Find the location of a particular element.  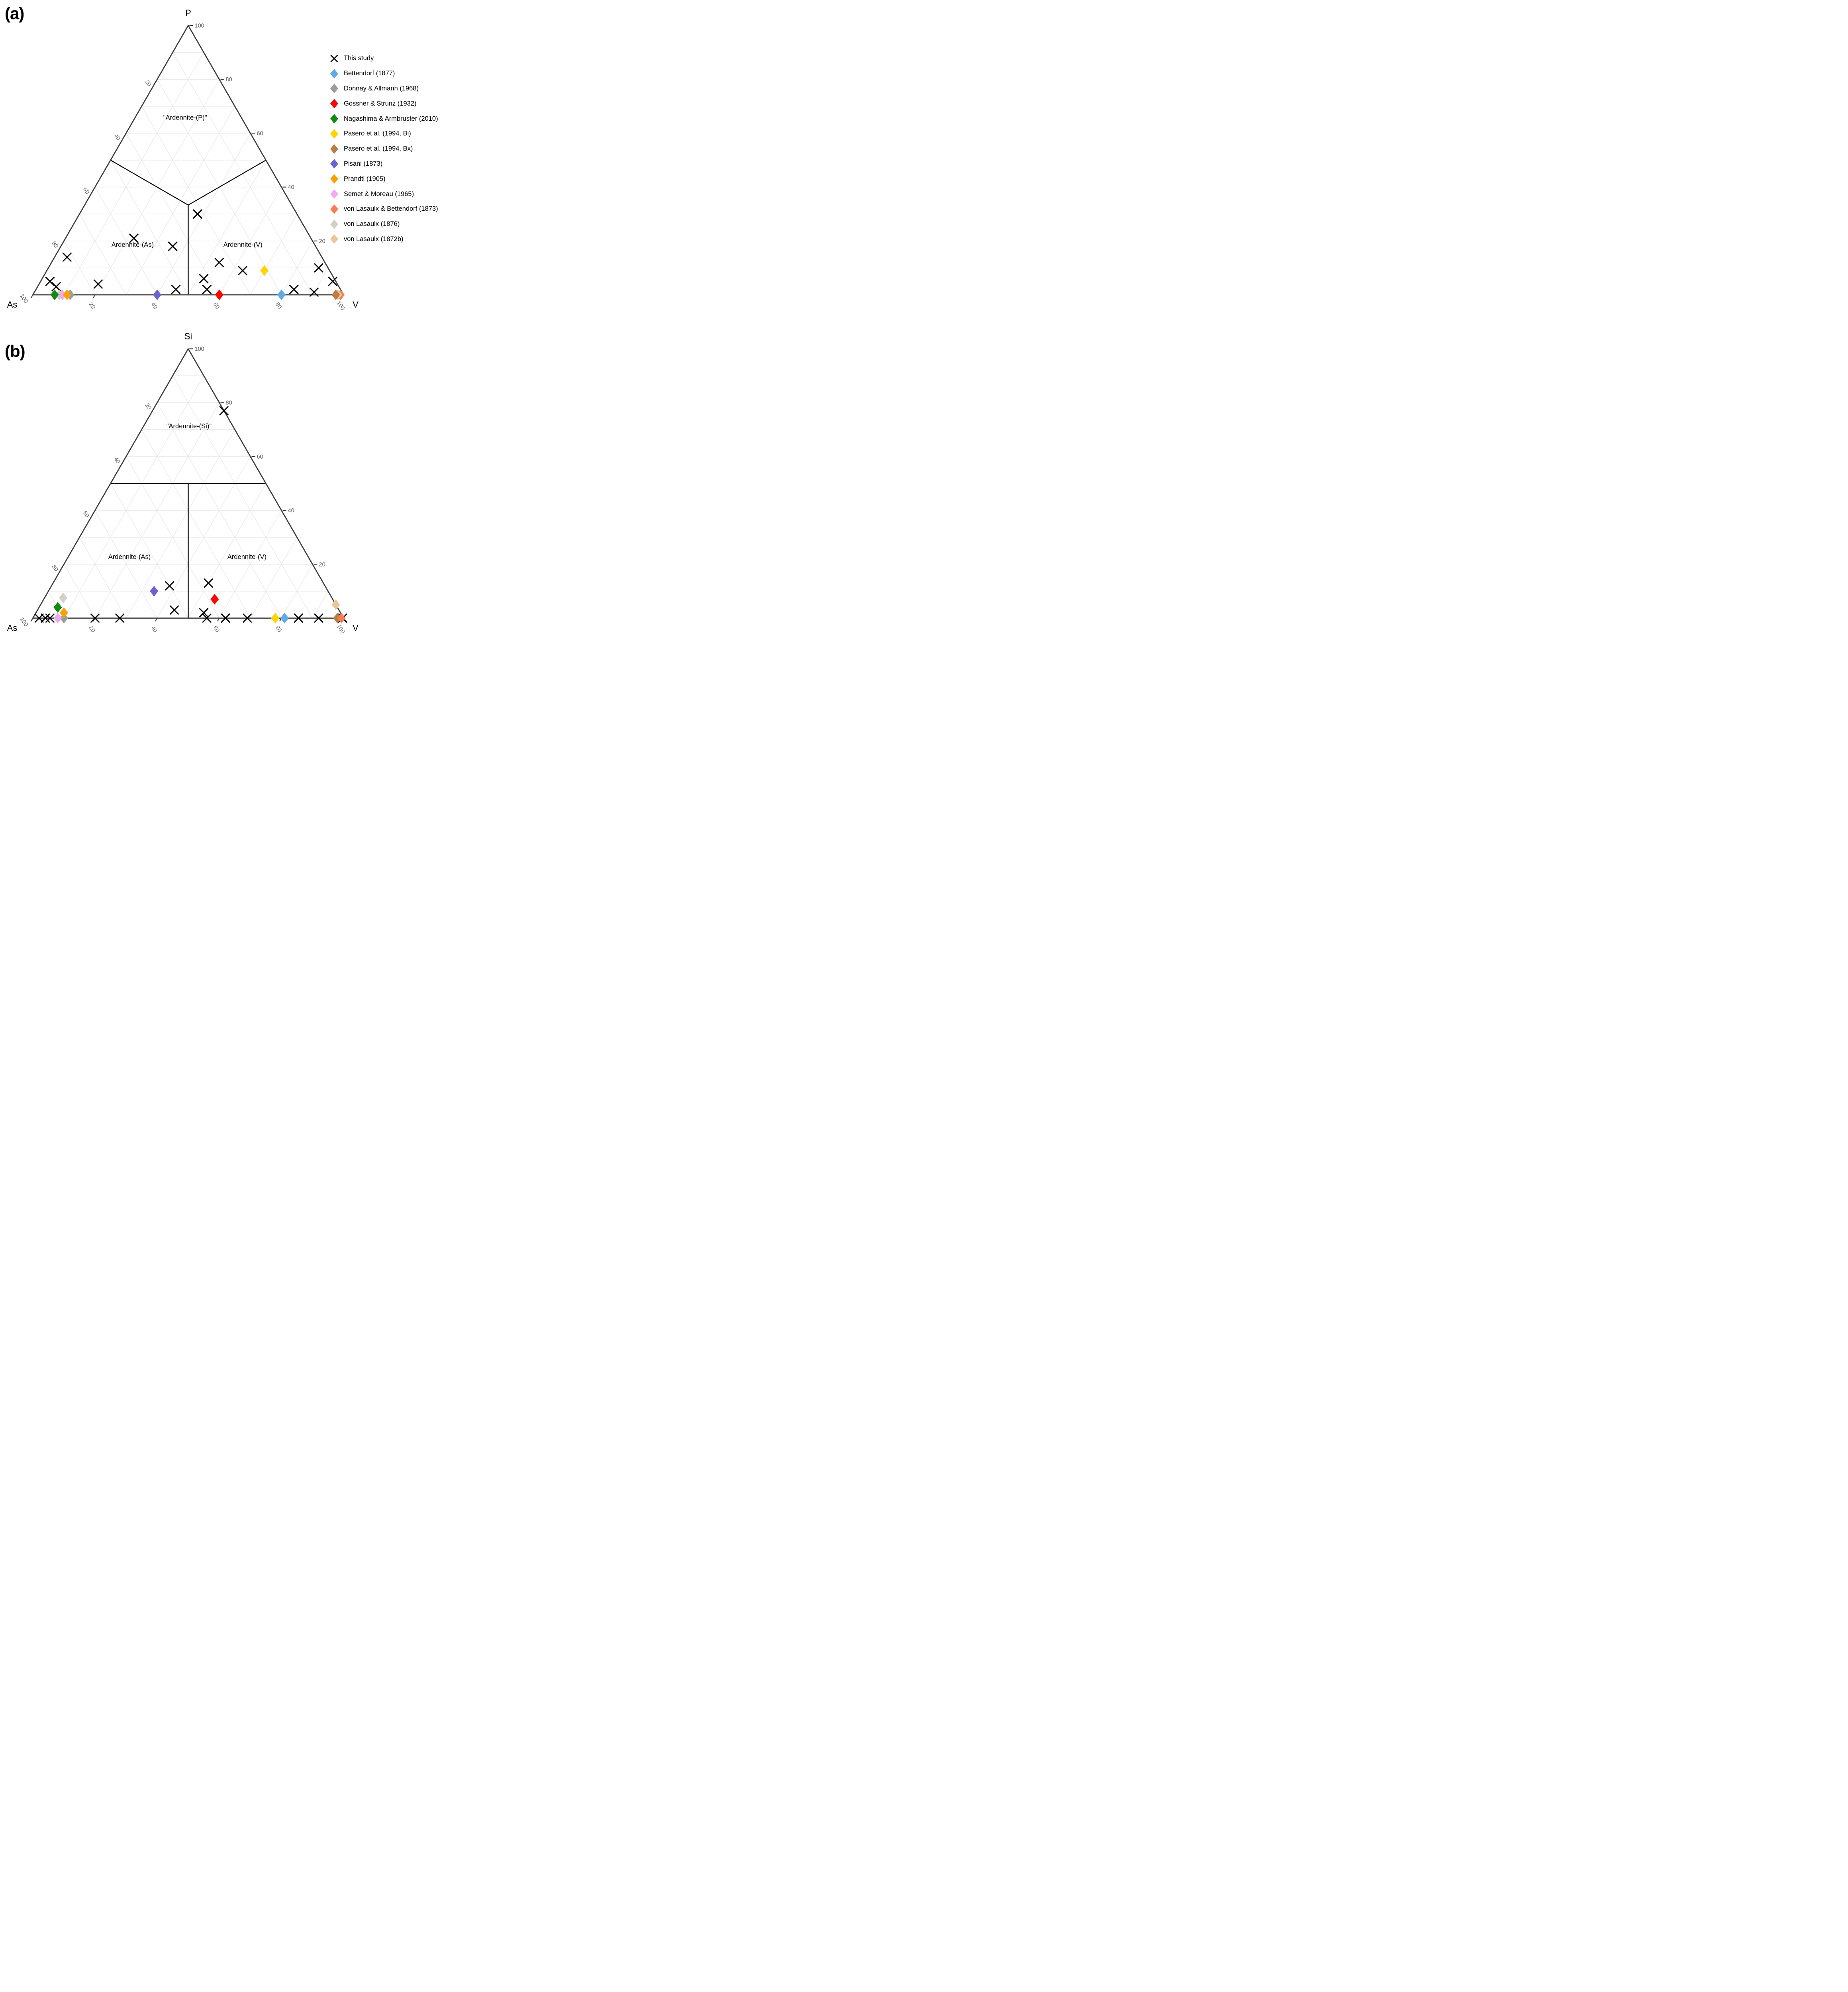

region-label: "Ardennite-(Si)" is located at coordinates (189, 426).